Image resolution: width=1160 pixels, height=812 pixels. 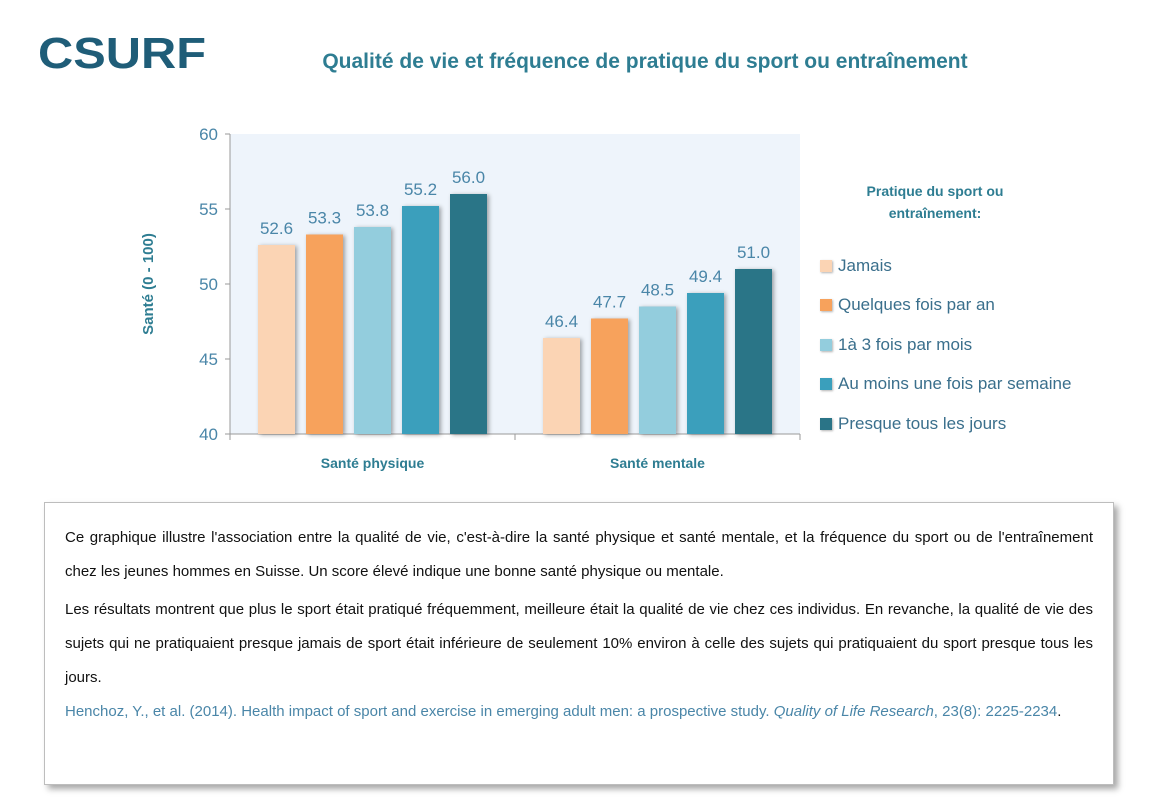 I want to click on bar-data-label: 46.4, so click(x=561, y=321).